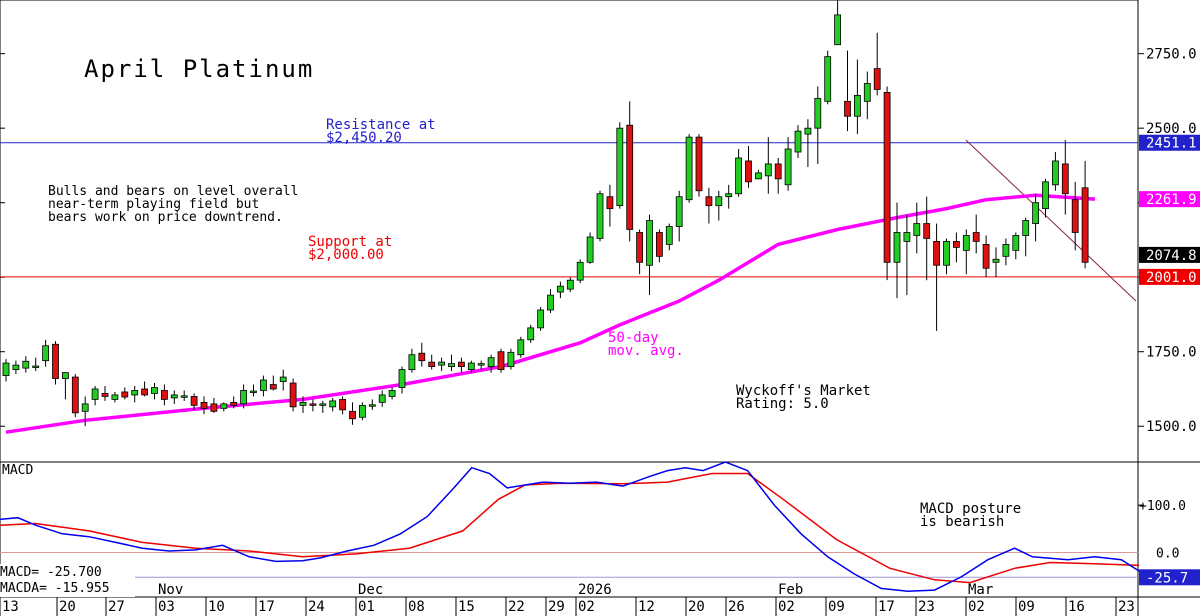 Image resolution: width=1200 pixels, height=616 pixels. I want to click on x-tick-label: 24, so click(316, 607).